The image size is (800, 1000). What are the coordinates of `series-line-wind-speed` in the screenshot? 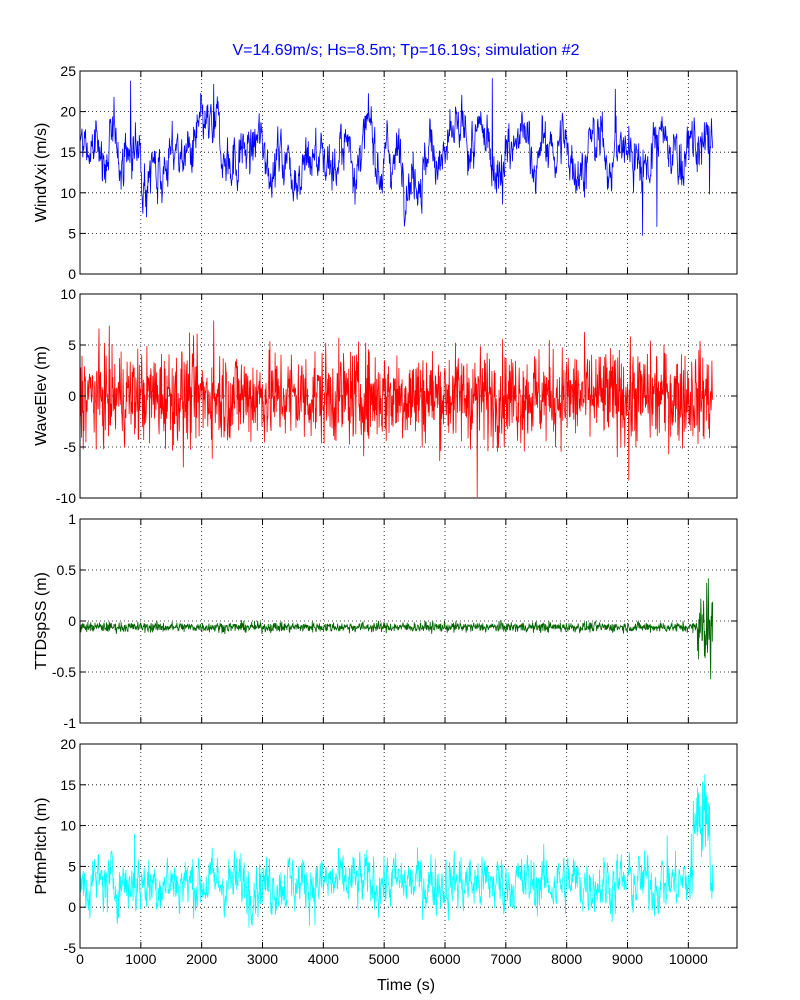 It's located at (396, 157).